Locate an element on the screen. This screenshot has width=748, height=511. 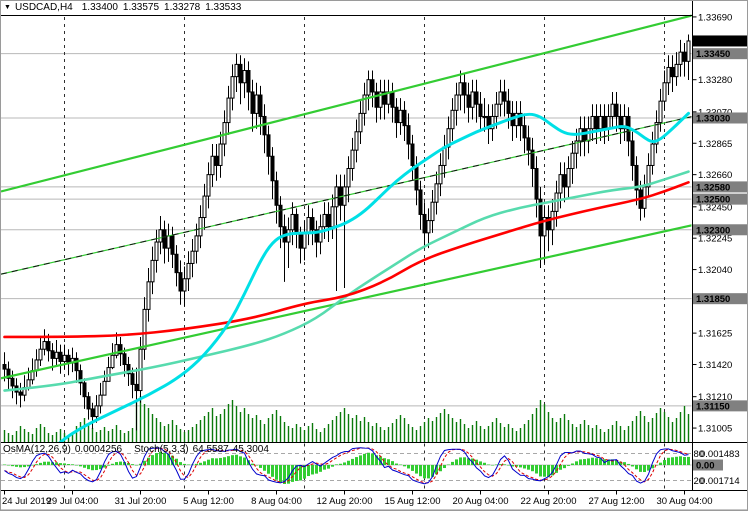
time-tick-label: 22 Aug 20:00 is located at coordinates (549, 501).